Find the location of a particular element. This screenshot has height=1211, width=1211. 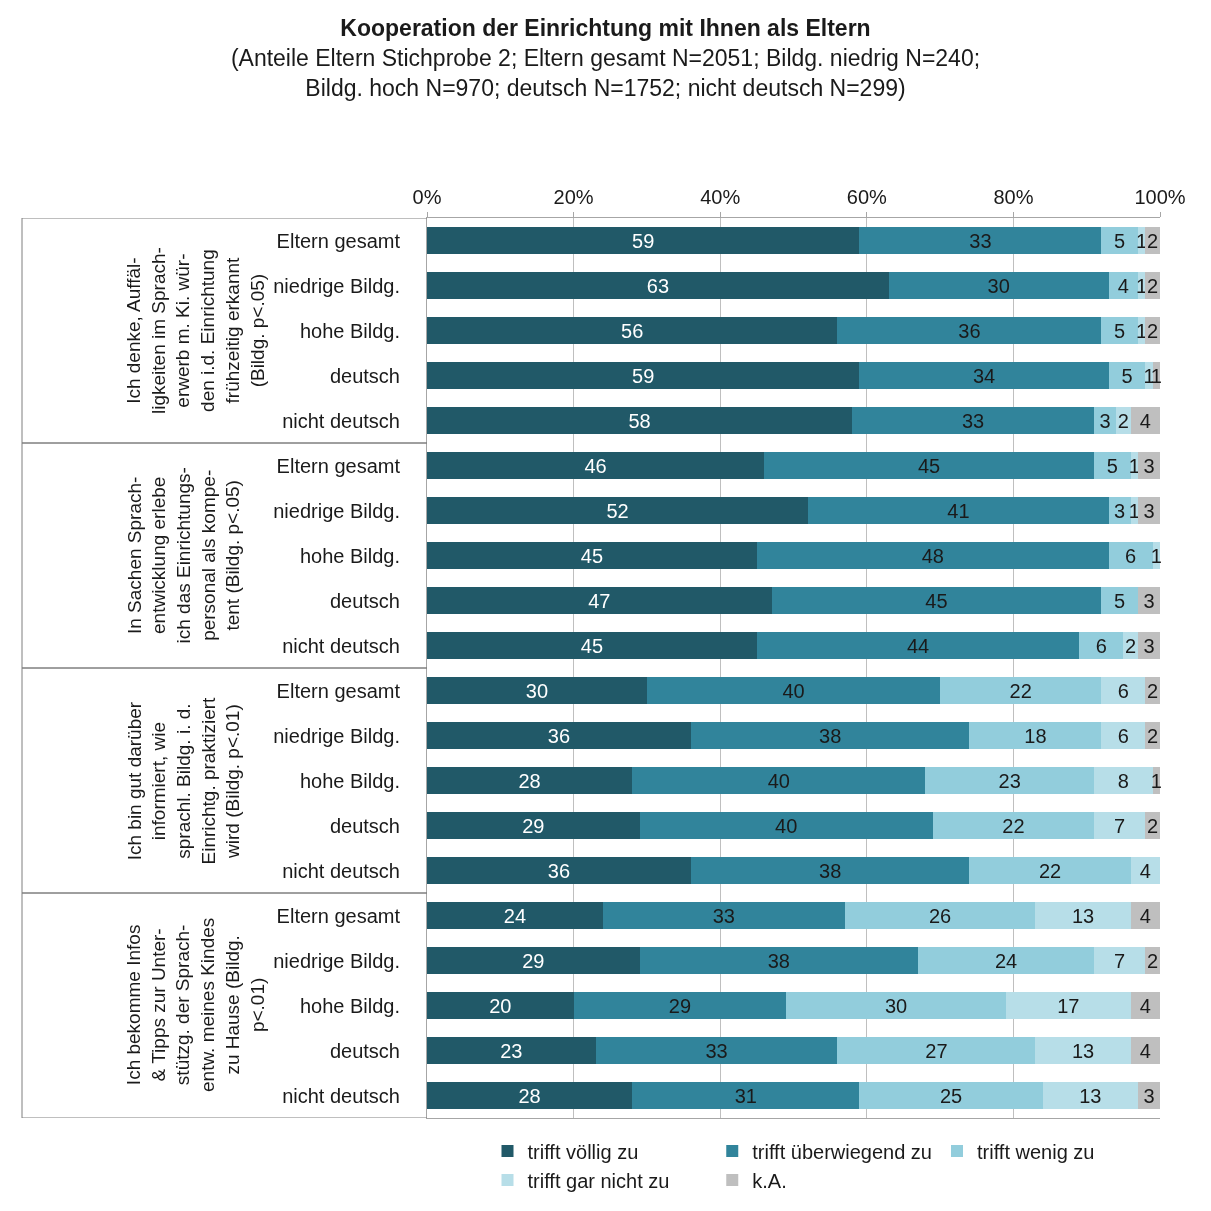

data-label: 46 is located at coordinates (595, 465).